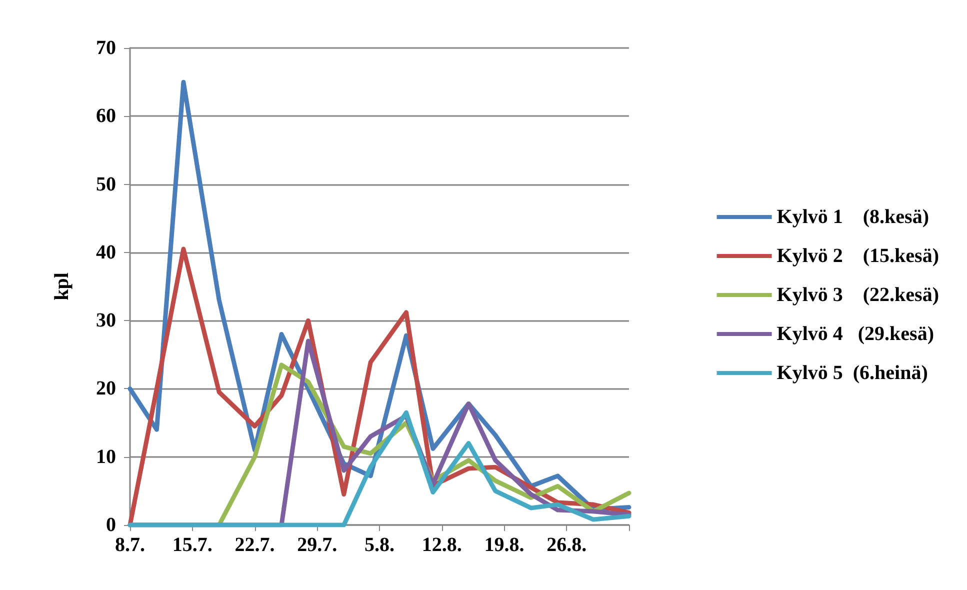  I want to click on legend-label: Kylvö 3 (22.kesä), so click(857, 295).